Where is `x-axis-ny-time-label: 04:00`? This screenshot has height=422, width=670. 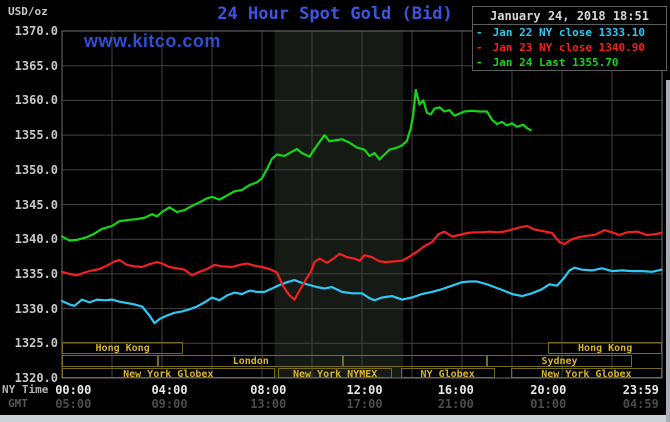 x-axis-ny-time-label: 04:00 is located at coordinates (169, 390).